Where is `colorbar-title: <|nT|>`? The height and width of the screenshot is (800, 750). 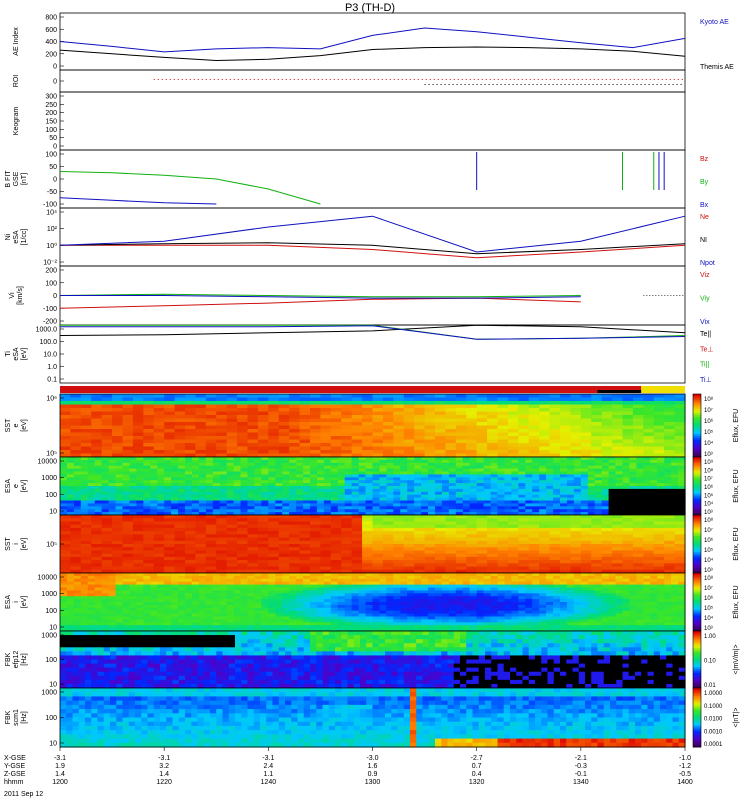
colorbar-title: <|nT|> is located at coordinates (736, 718).